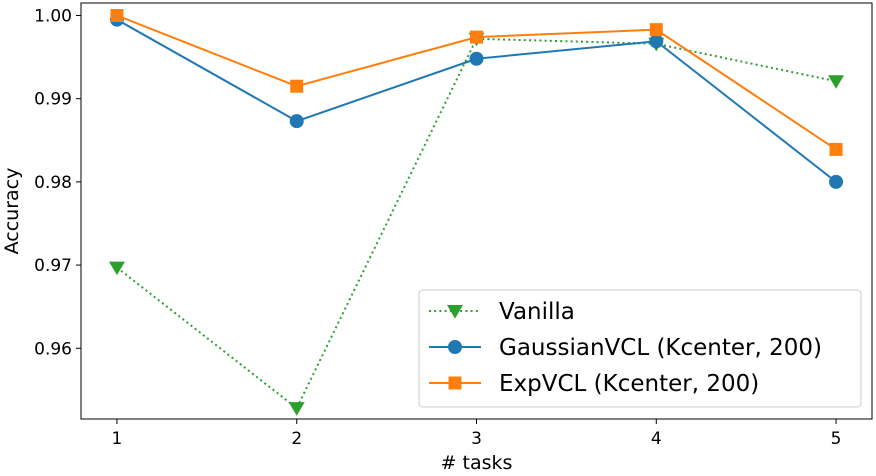 This screenshot has height=476, width=876. Describe the element at coordinates (656, 439) in the screenshot. I see `x-tick-label: 4` at that location.